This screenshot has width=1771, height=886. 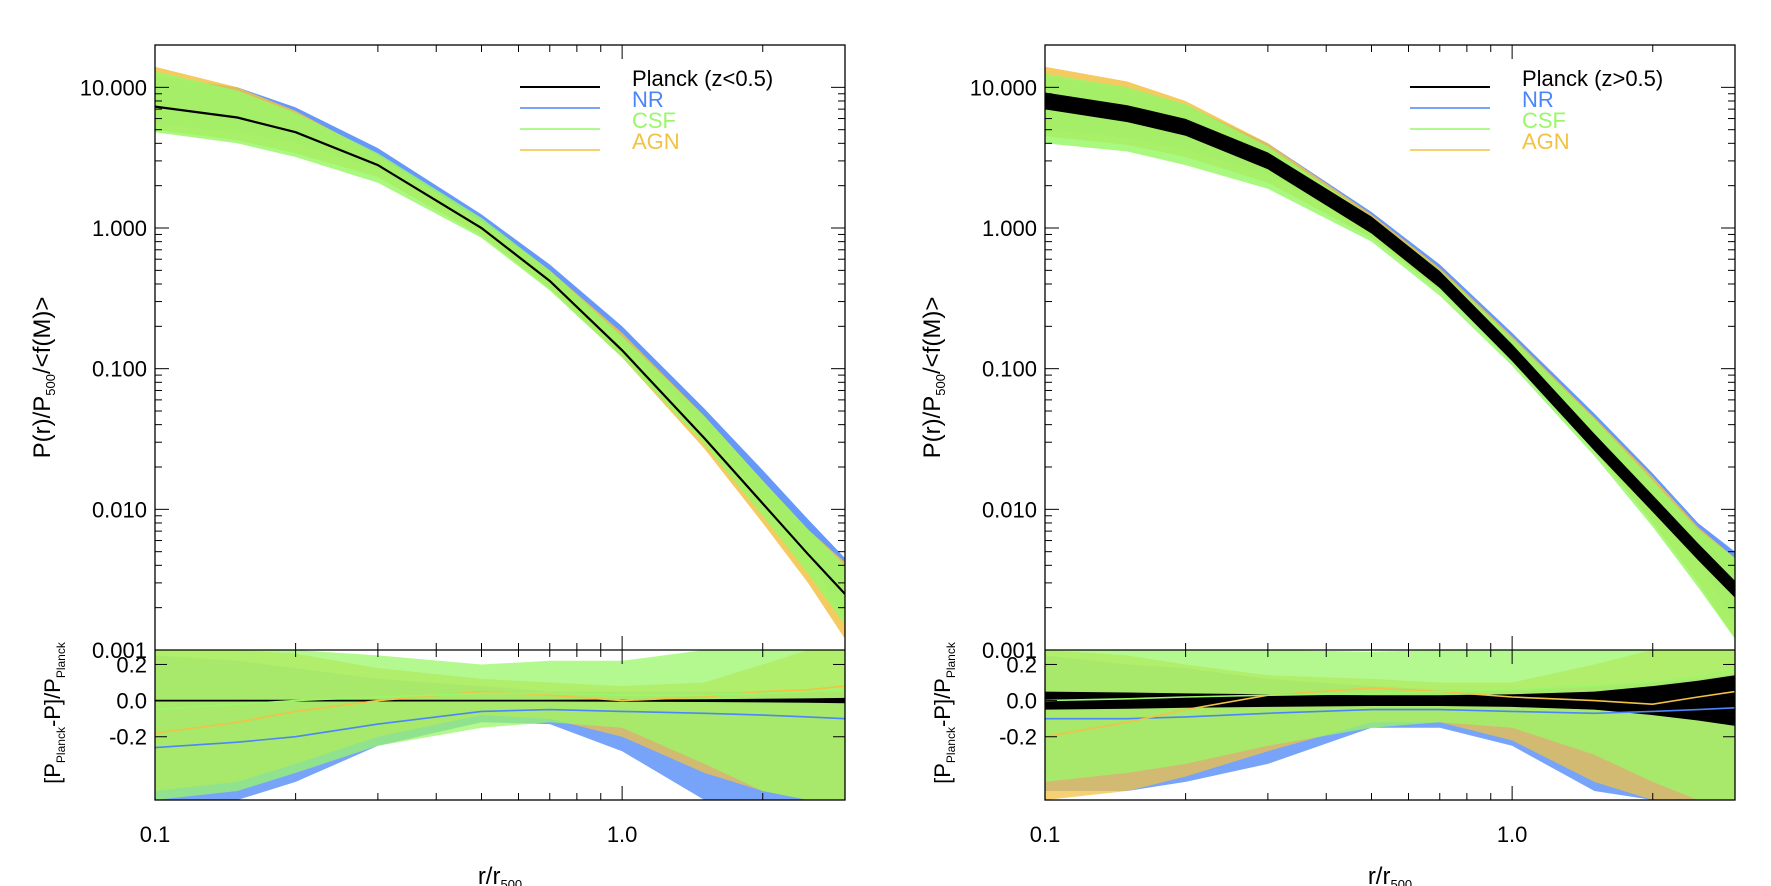 What do you see at coordinates (702, 78) in the screenshot?
I see `legend-label: Planck (z<0.5)` at bounding box center [702, 78].